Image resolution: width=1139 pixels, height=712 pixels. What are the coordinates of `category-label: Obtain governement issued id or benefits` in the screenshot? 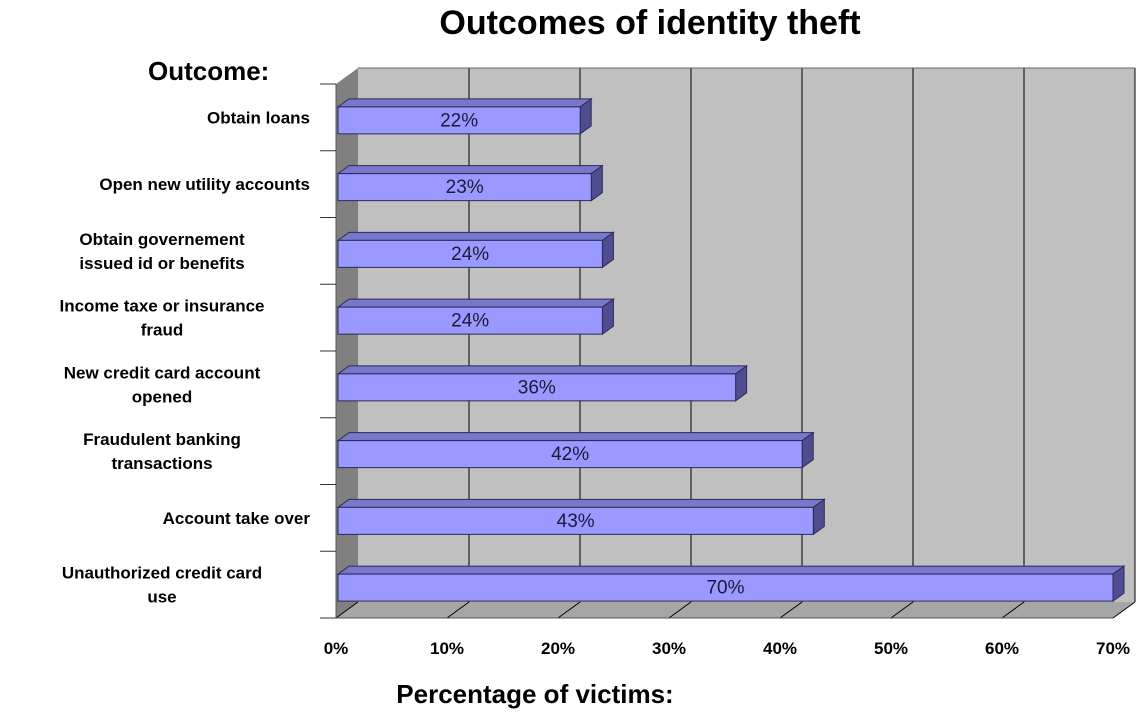 It's located at (162, 251).